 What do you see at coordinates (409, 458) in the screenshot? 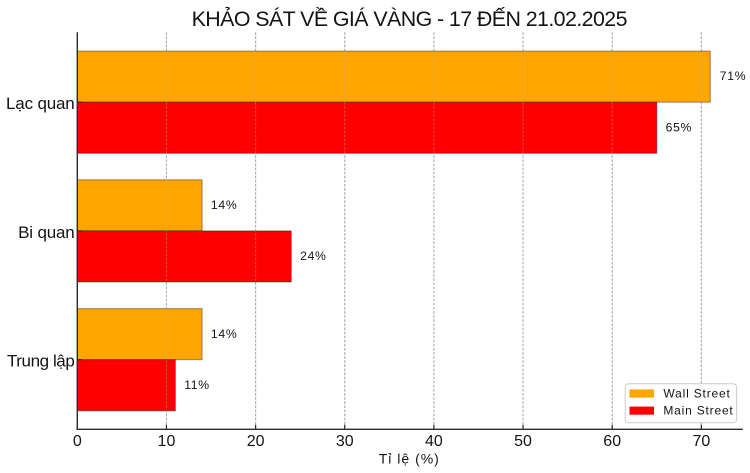
I see `svg-text: Tỉ lệ (%)` at bounding box center [409, 458].